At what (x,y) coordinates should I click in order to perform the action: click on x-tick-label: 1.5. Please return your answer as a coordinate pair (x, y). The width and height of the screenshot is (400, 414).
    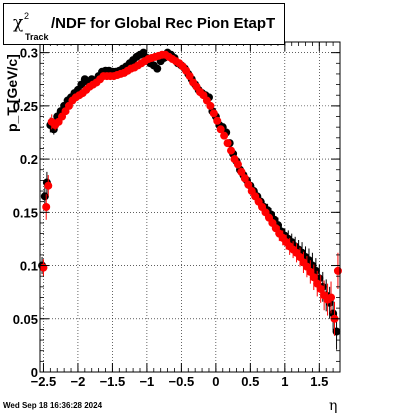
    Looking at the image, I should click on (319, 381).